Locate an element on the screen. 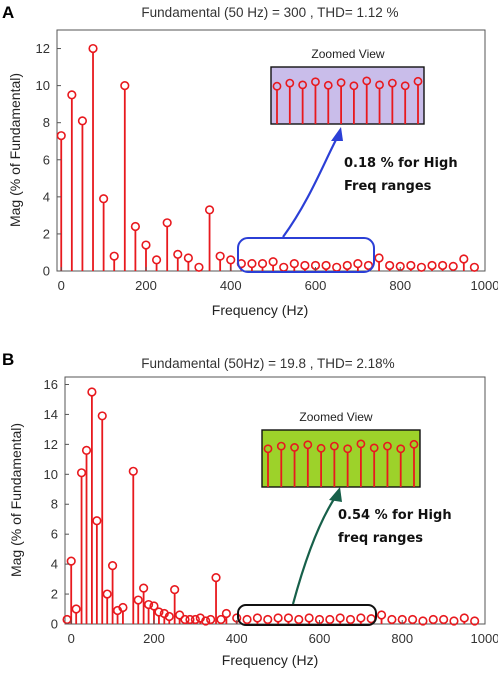  panel-b-arrow-line is located at coordinates (314, 550).